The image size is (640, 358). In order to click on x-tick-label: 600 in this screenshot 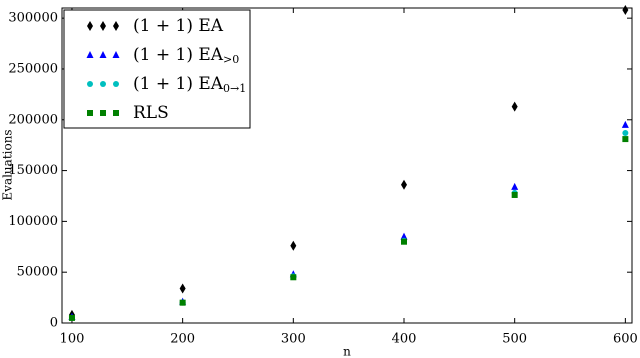, I will do `click(625, 339)`.